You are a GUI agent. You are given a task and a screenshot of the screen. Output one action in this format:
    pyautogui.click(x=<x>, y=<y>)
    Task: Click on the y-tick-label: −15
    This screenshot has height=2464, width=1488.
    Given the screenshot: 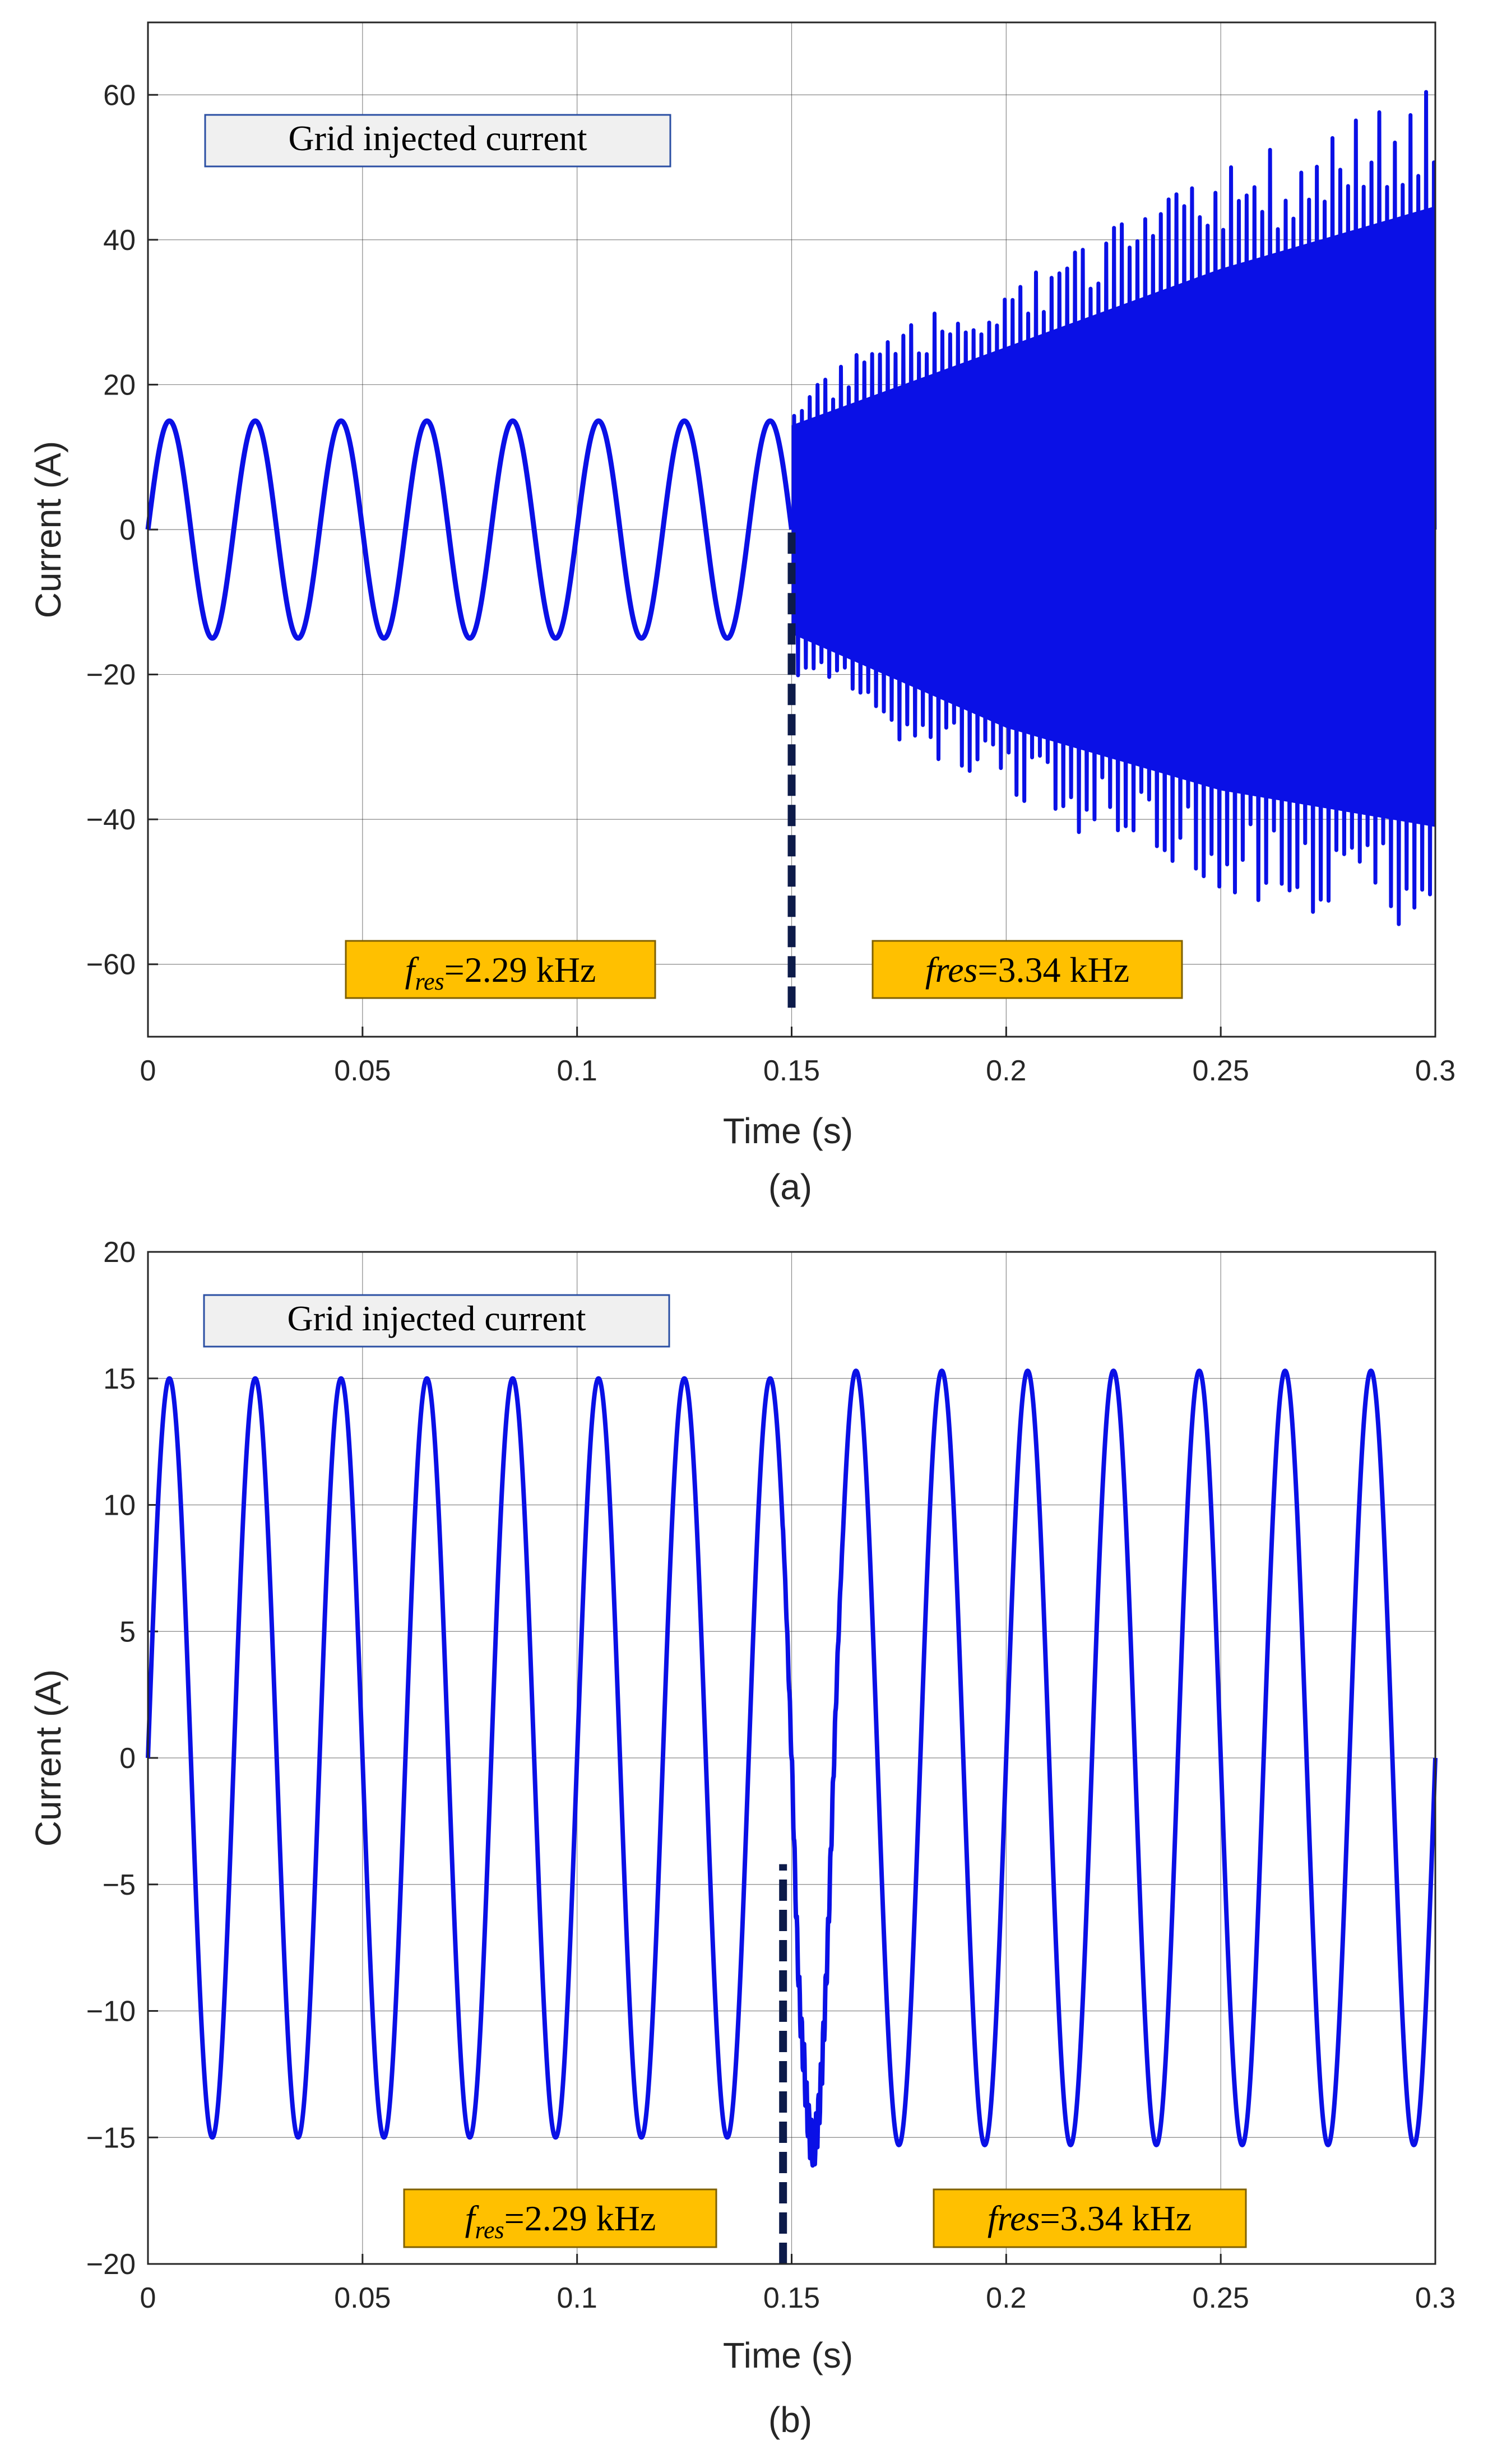 What is the action you would take?
    pyautogui.click(x=111, y=2138)
    